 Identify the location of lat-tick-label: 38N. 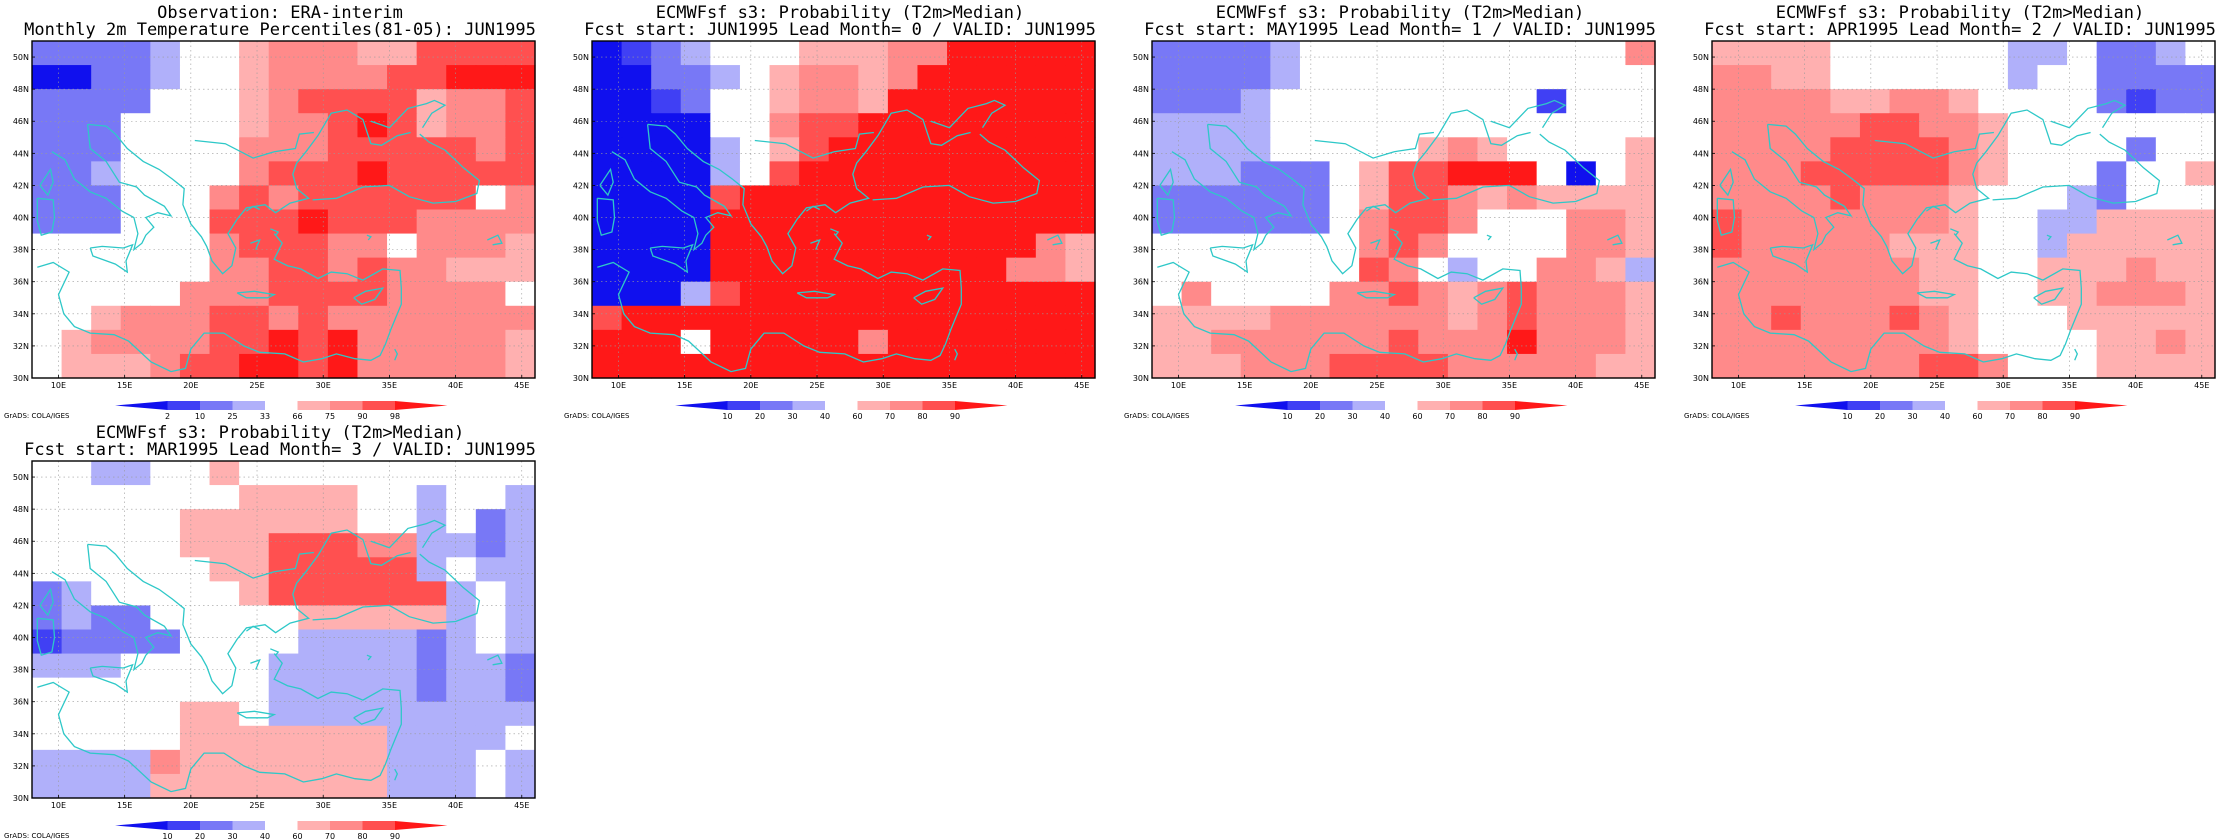
(581, 250).